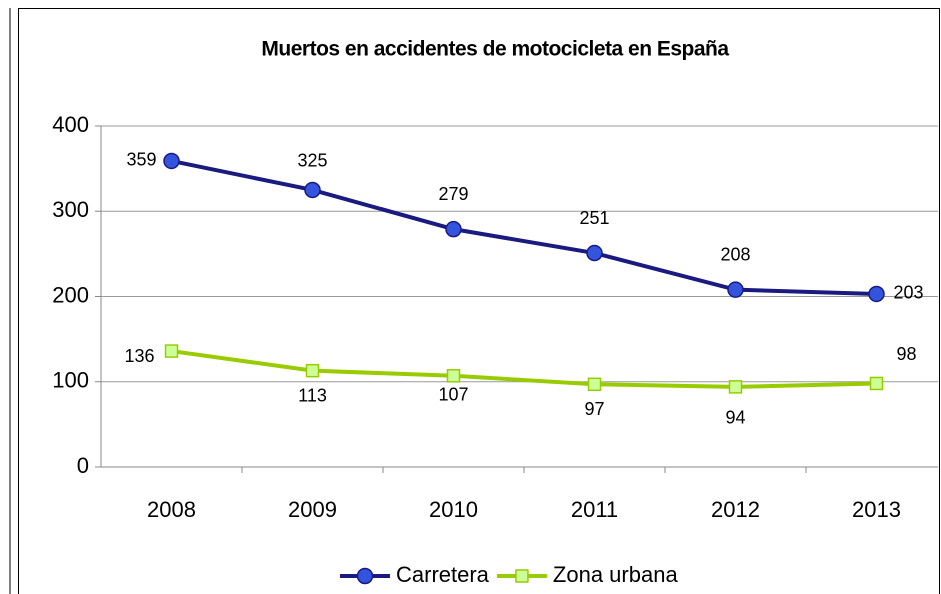  What do you see at coordinates (70, 124) in the screenshot?
I see `y-tick-label: 400` at bounding box center [70, 124].